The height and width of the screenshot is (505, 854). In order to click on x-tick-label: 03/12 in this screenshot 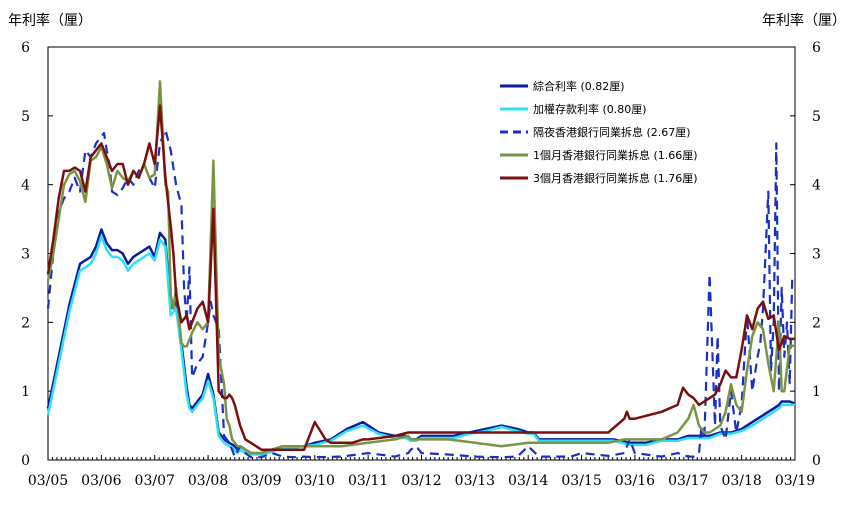, I will do `click(421, 481)`.